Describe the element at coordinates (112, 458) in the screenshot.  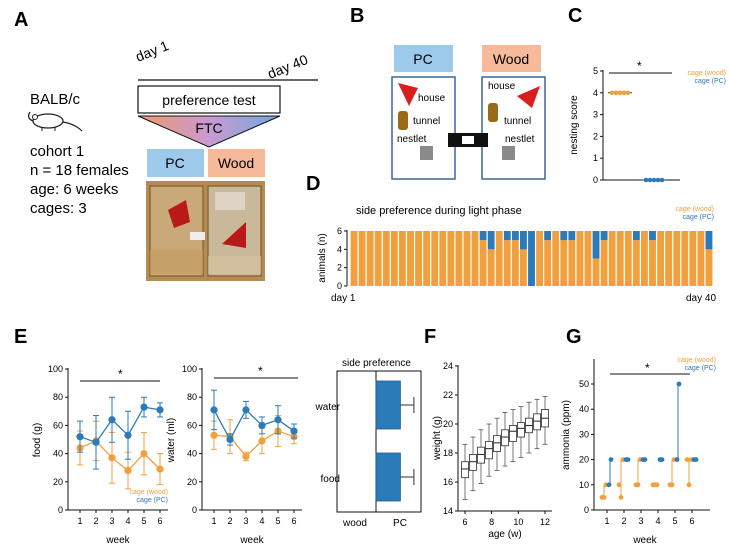
I see `ef-point-wood` at that location.